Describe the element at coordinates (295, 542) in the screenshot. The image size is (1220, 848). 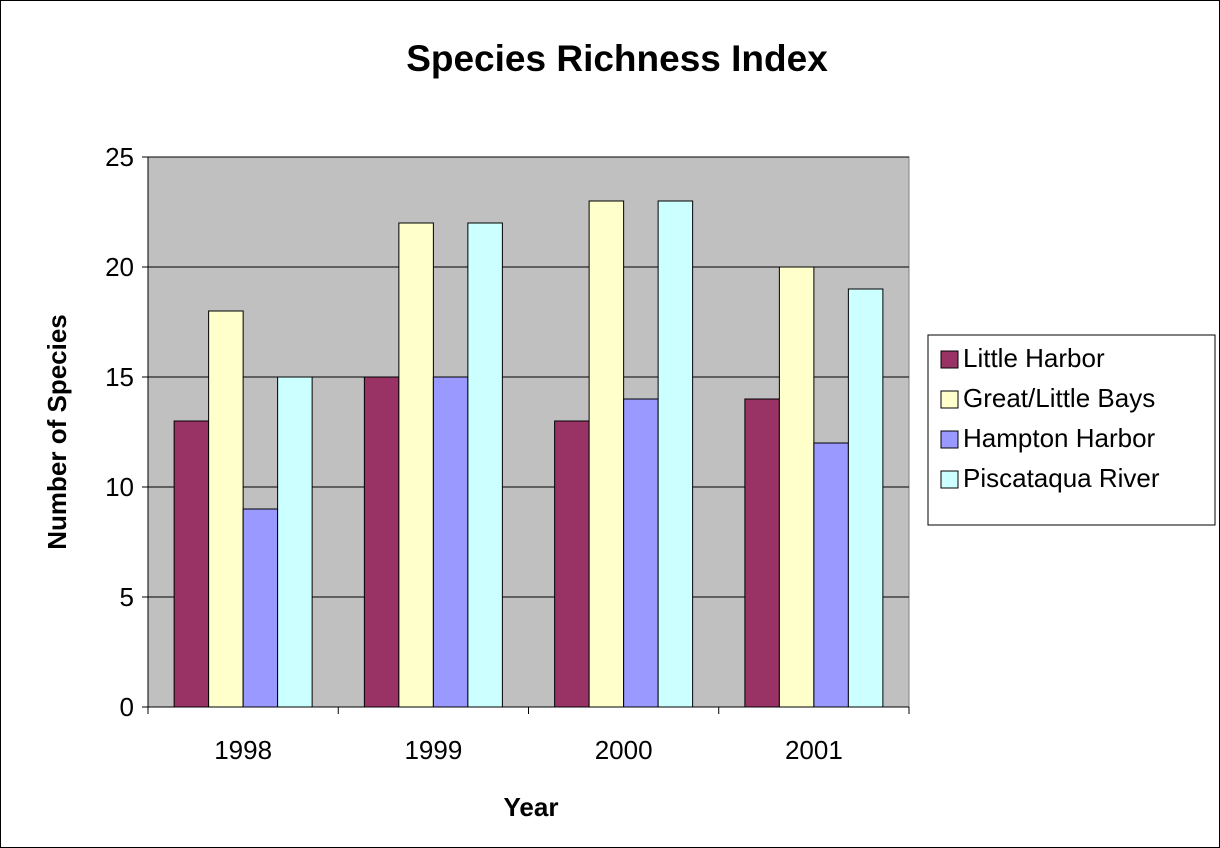
I see `bar-piscataqua-river-1998` at that location.